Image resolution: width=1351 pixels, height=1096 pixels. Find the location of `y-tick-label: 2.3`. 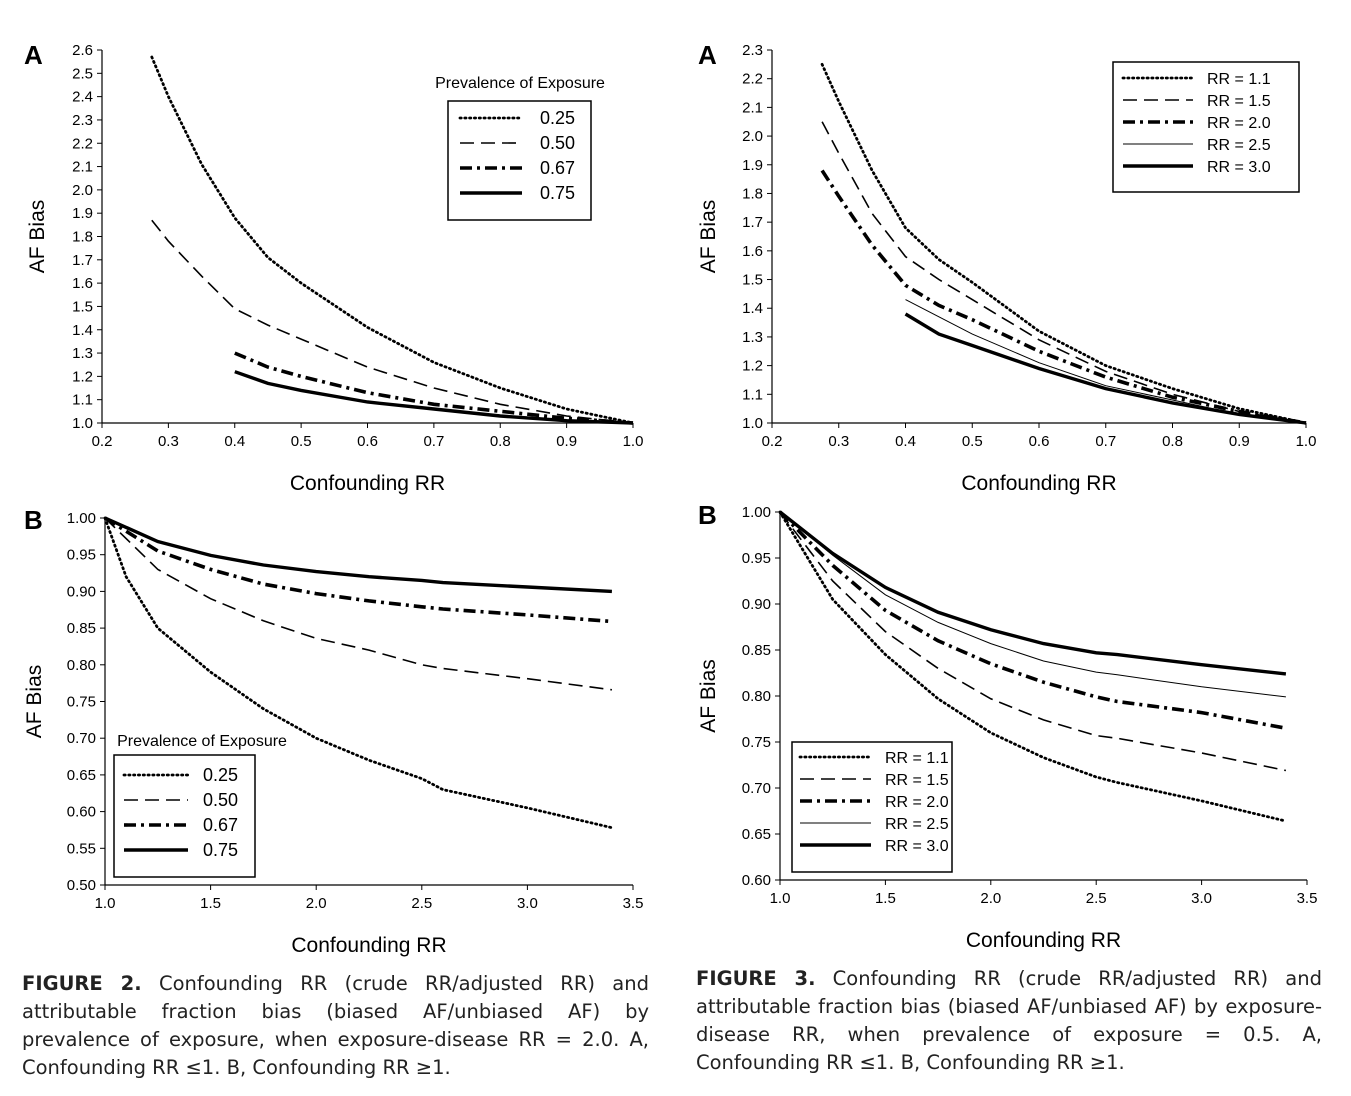

y-tick-label: 2.3 is located at coordinates (752, 50).